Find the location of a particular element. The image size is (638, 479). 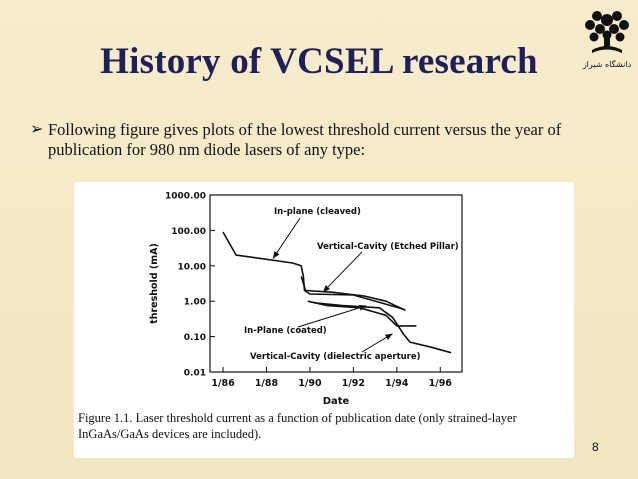

figure-caption-label: Figure 1.1. is located at coordinates (105, 418).